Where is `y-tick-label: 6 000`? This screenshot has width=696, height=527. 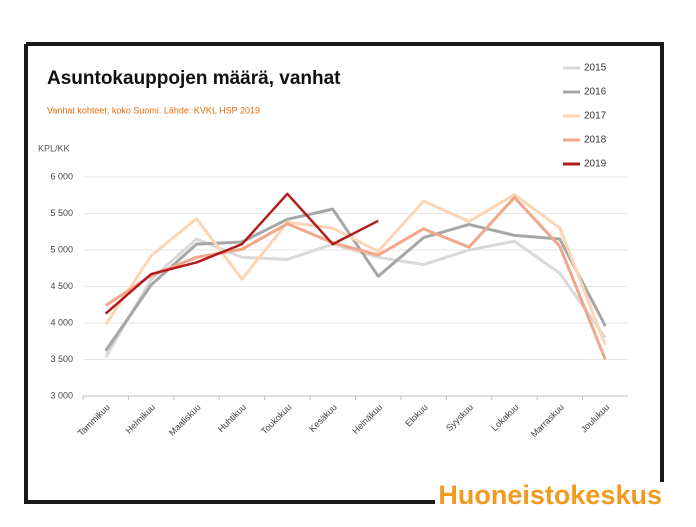 y-tick-label: 6 000 is located at coordinates (61, 176).